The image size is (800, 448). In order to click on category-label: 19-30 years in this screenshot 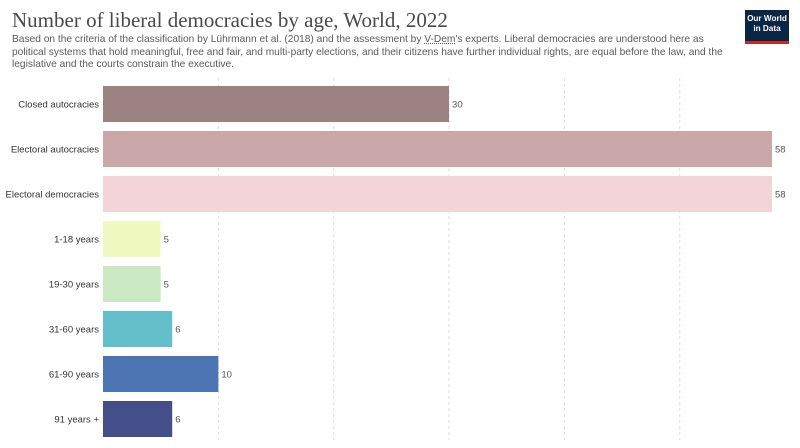, I will do `click(74, 285)`.